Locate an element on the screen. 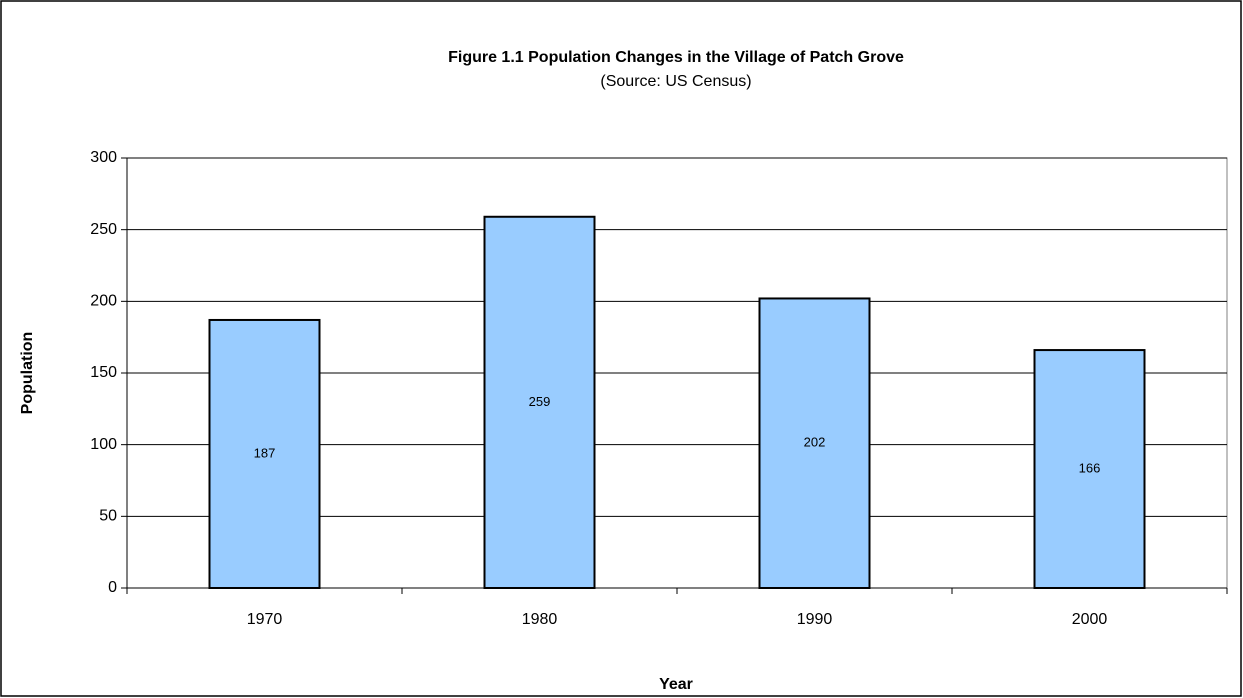 This screenshot has width=1243, height=698. data-label: 187 is located at coordinates (265, 452).